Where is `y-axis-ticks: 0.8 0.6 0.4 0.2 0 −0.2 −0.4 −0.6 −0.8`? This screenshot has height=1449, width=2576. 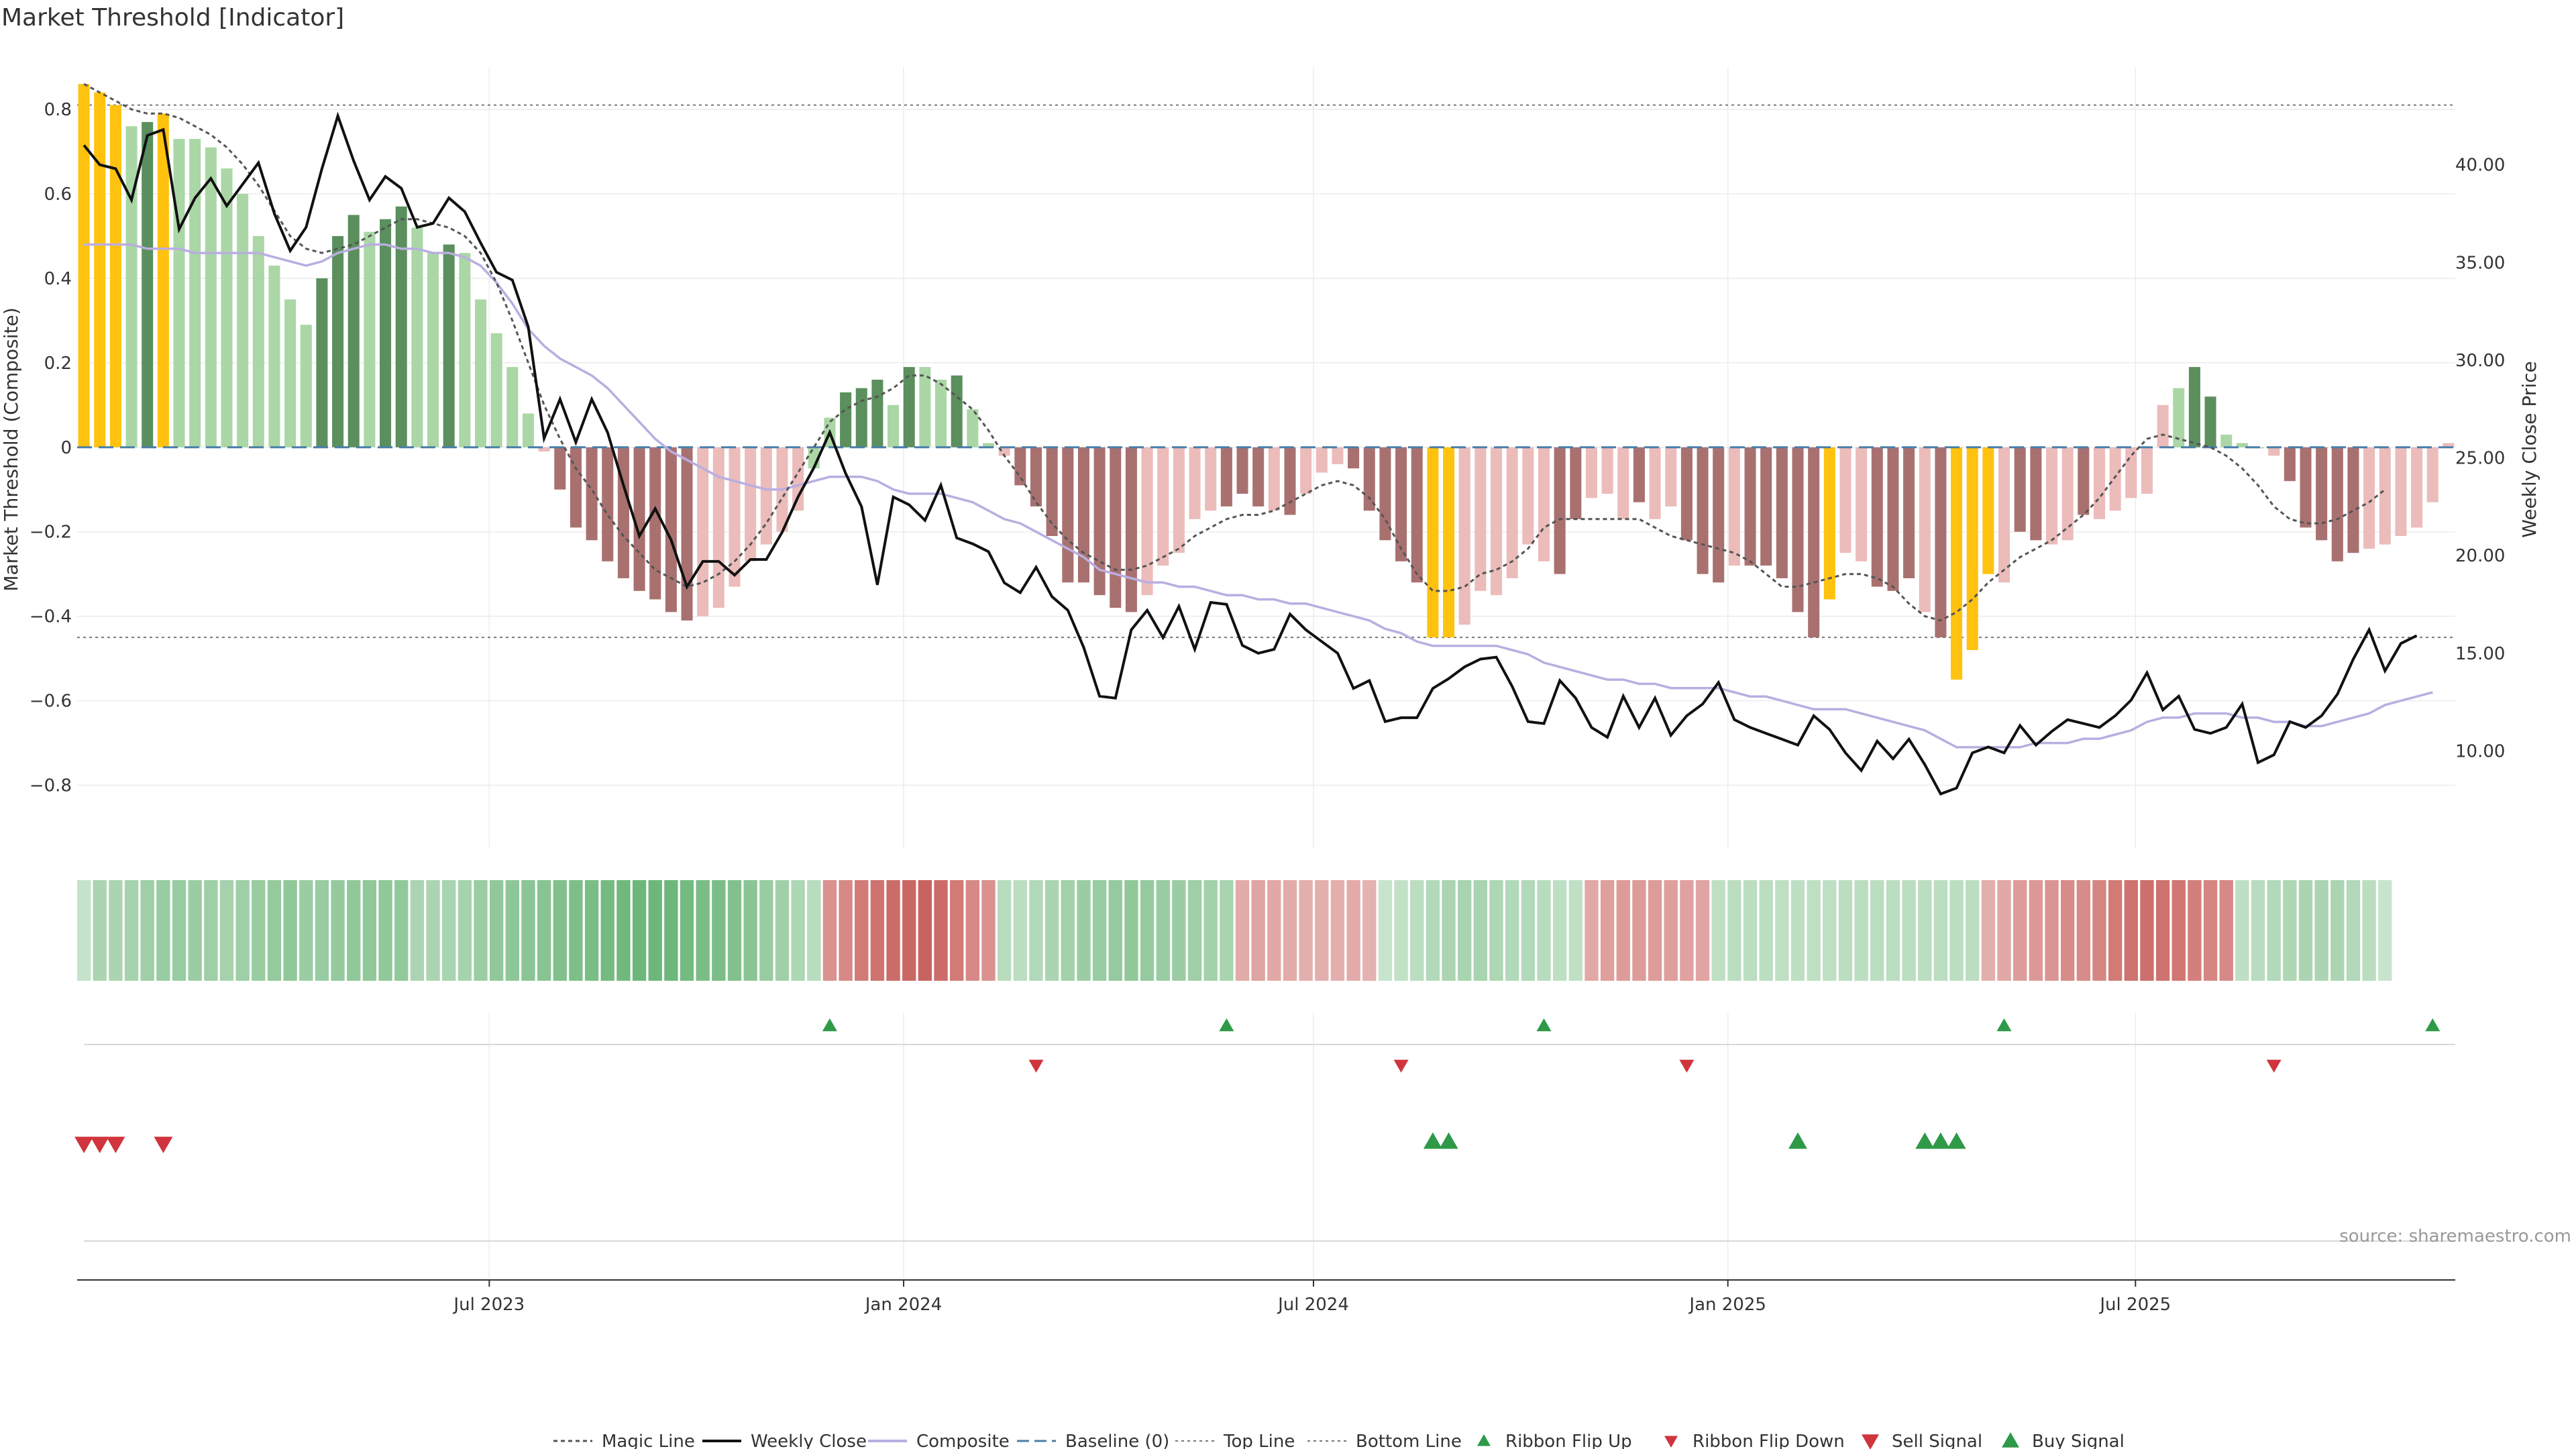
y-axis-ticks: 0.8 0.6 0.4 0.2 0 −0.2 −0.4 −0.6 −0.8 is located at coordinates (51, 448).